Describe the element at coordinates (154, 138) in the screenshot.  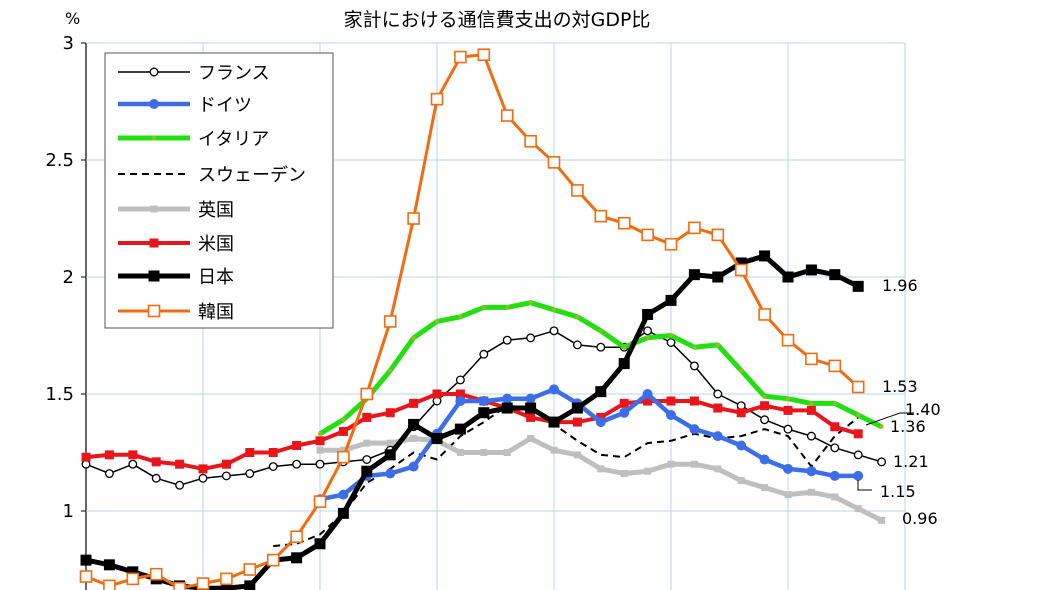
I see `legend-marker-italy` at that location.